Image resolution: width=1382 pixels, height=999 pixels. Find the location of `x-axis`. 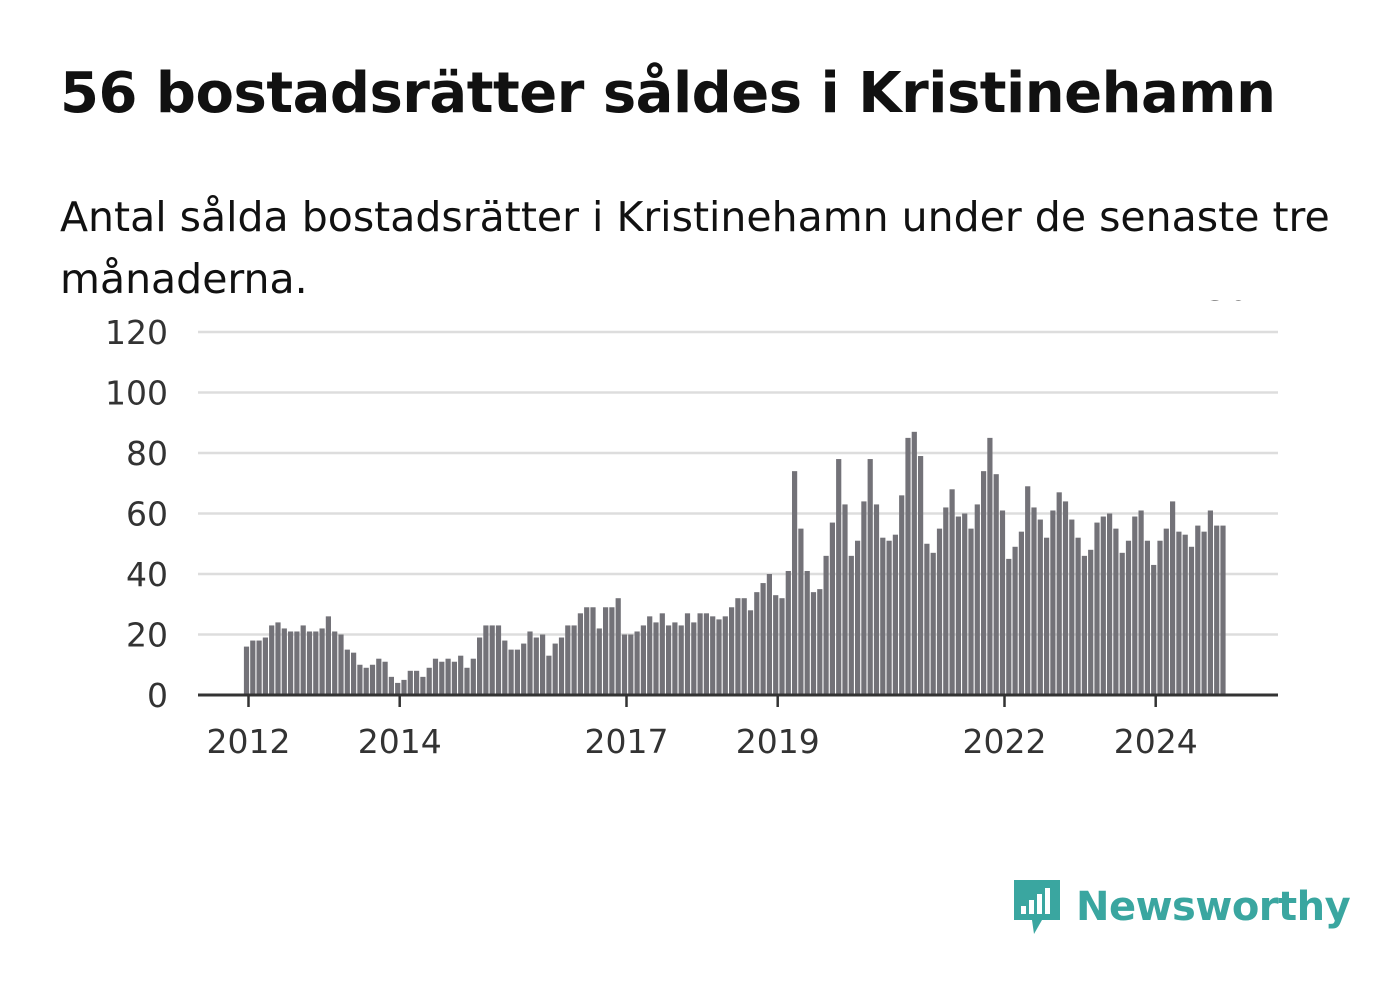

x-axis is located at coordinates (738, 700).